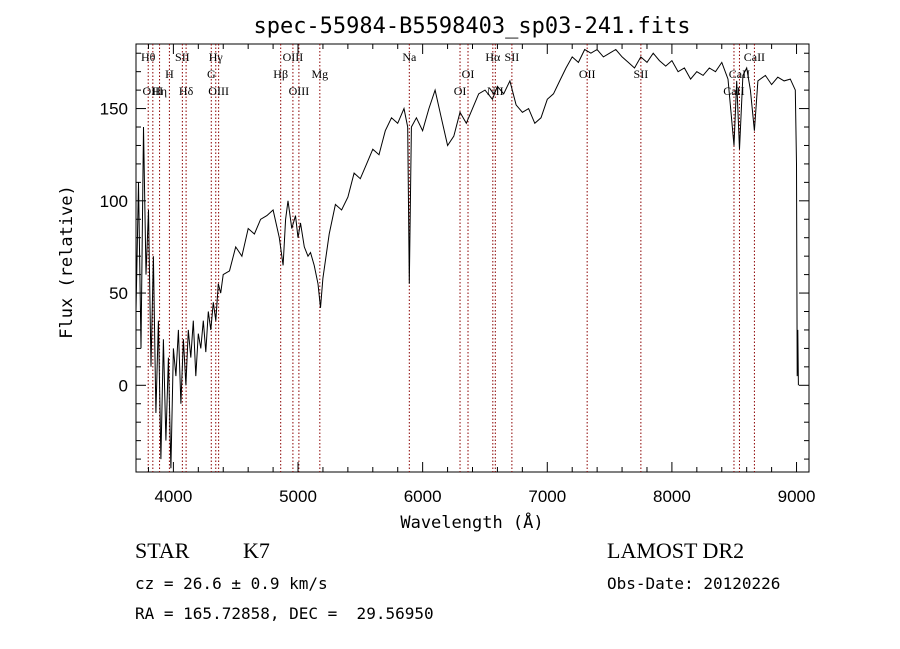 The image size is (900, 649). I want to click on y-tick-label: 150, so click(114, 109).